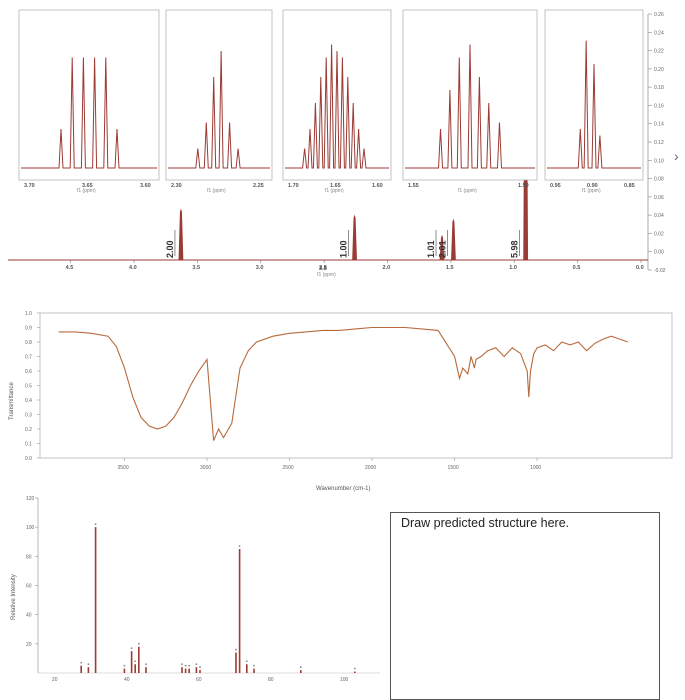 The height and width of the screenshot is (700, 685). I want to click on ir-y-tick-label: 0.2, so click(28, 430).